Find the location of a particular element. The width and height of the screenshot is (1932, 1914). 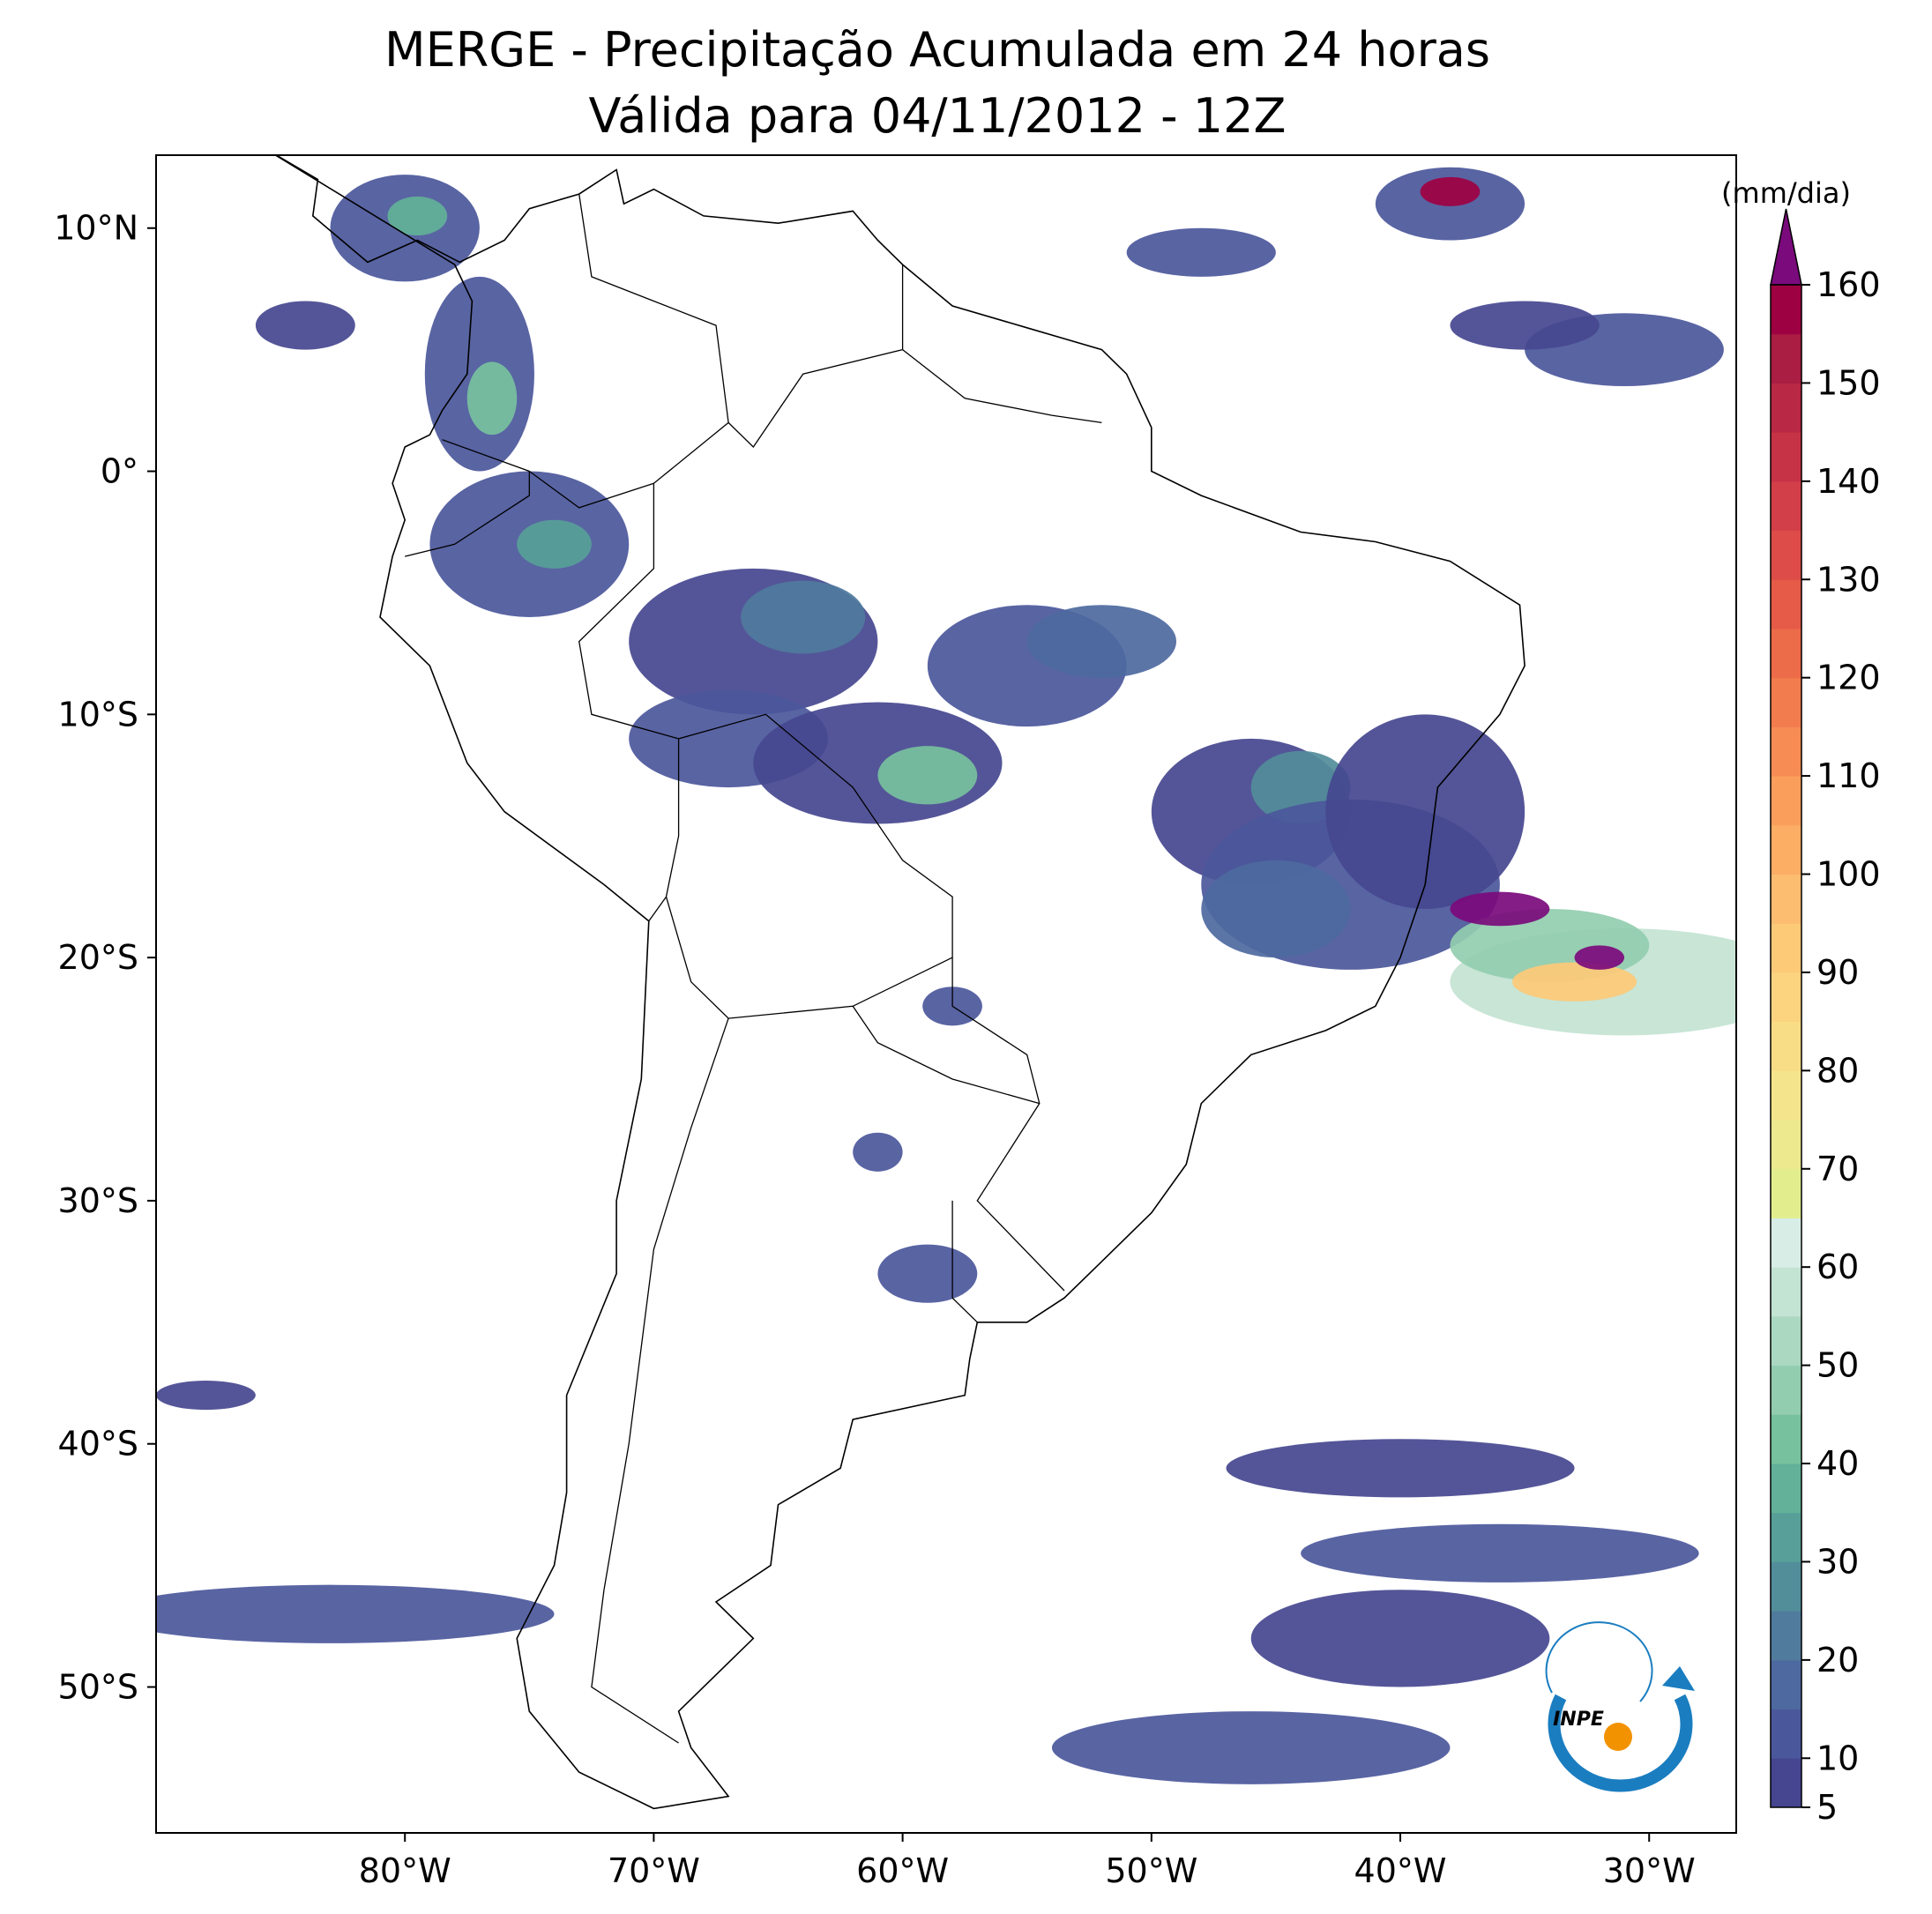

y-tick-label: 10°S is located at coordinates (98, 714).